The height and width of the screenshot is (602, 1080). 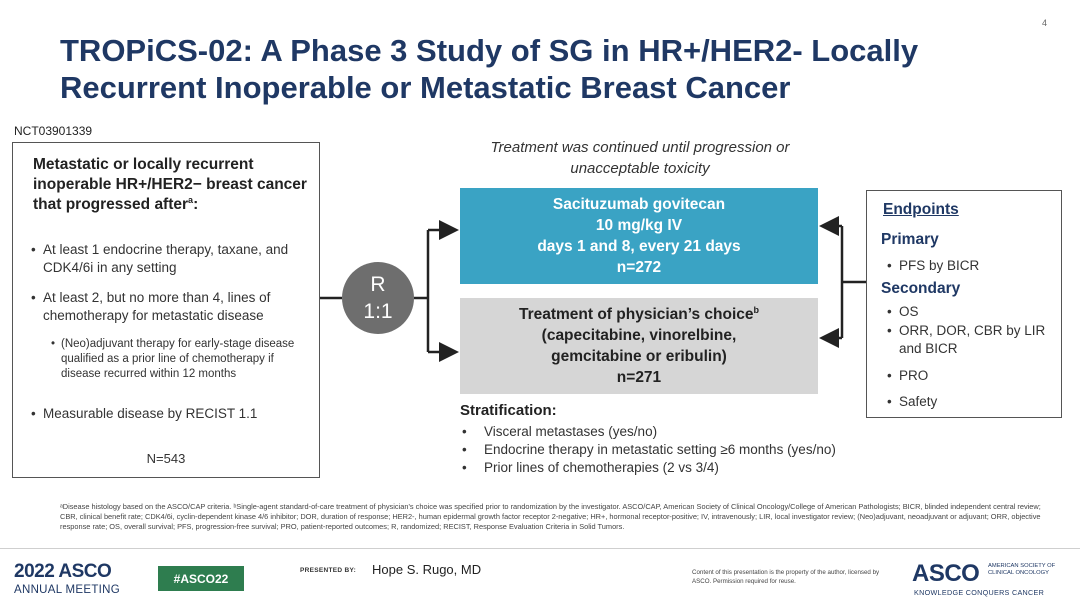 I want to click on asco-tagline: KNOWLEDGE CONQUERS CANCER, so click(x=979, y=592).